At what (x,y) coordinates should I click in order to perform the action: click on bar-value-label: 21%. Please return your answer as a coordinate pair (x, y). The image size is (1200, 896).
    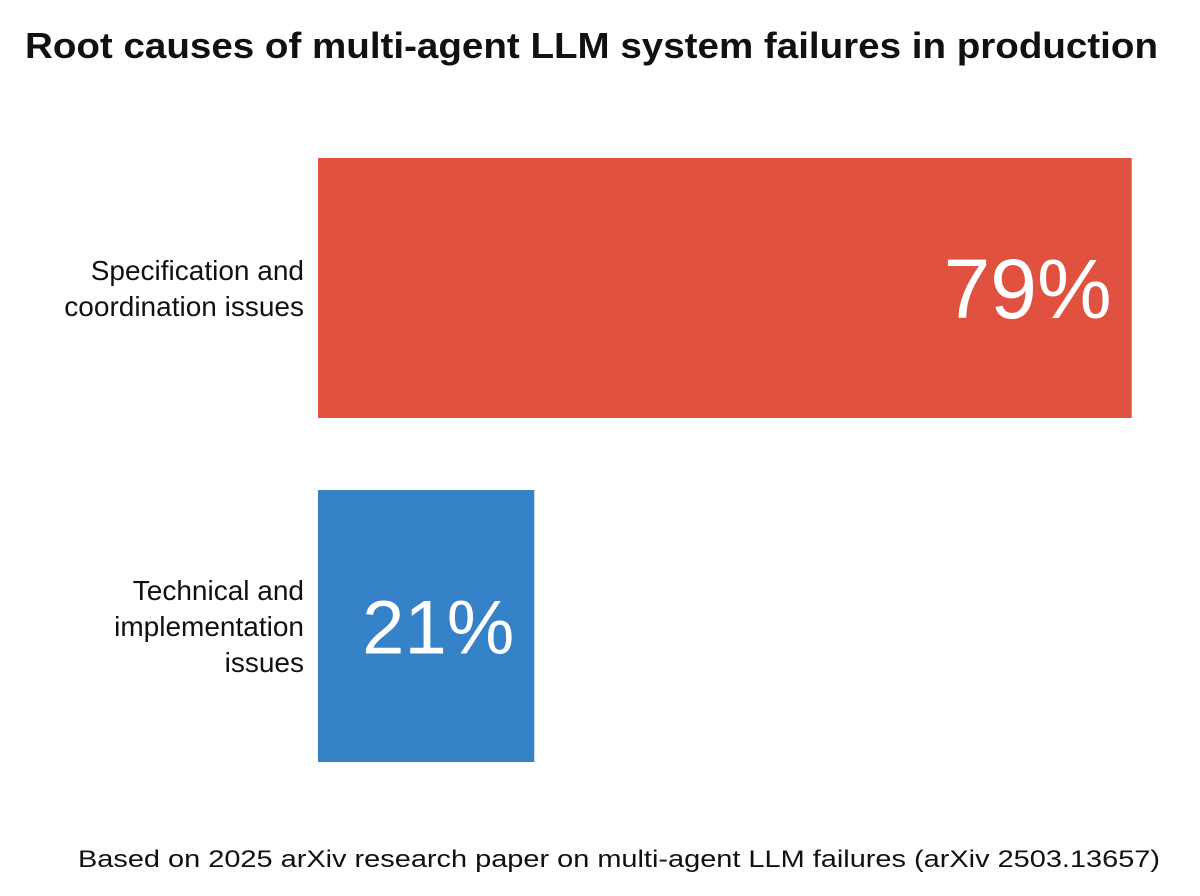
    Looking at the image, I should click on (438, 627).